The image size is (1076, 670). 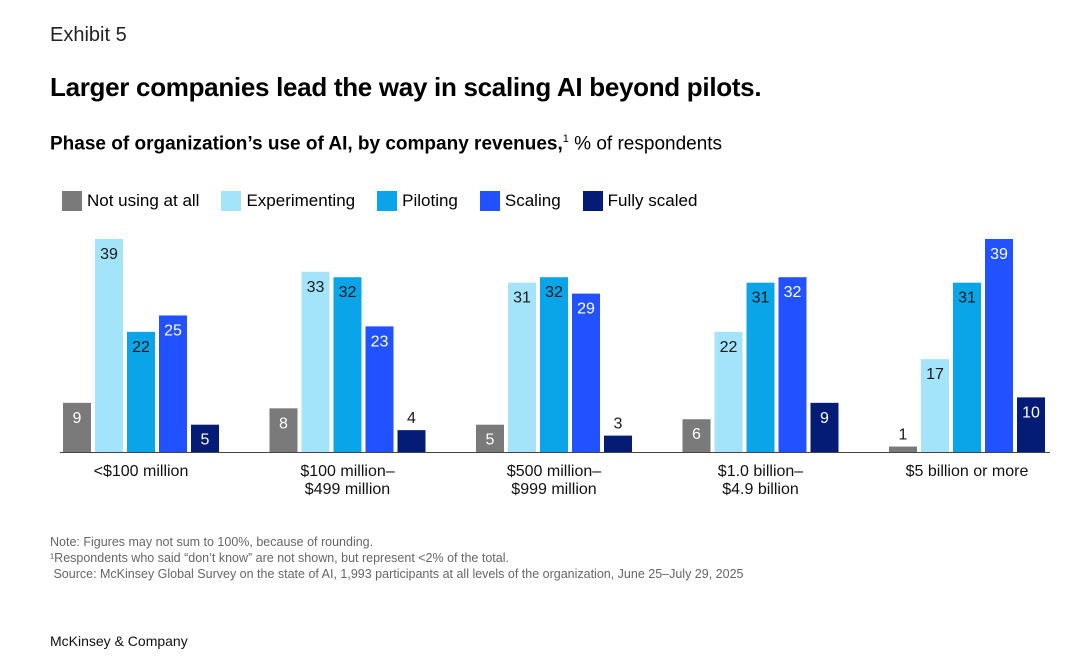 I want to click on category-label: $499 million, so click(x=347, y=489).